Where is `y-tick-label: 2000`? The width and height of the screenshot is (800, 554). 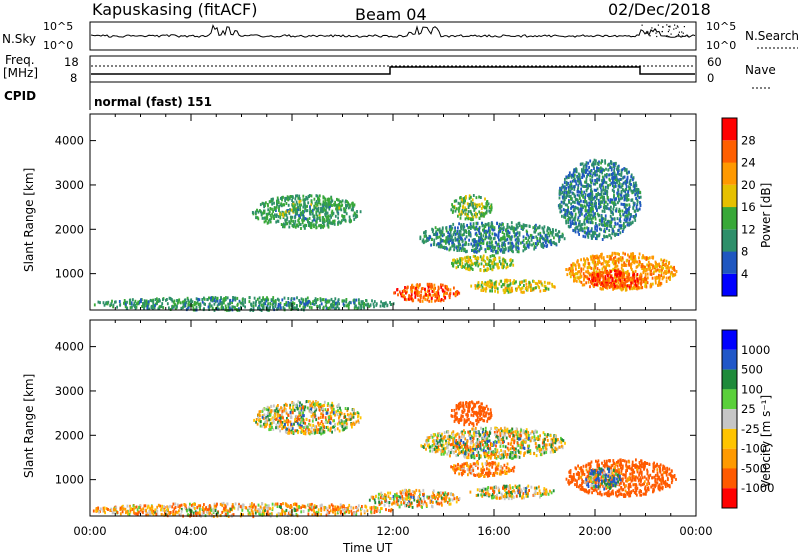
y-tick-label: 2000 is located at coordinates (69, 229).